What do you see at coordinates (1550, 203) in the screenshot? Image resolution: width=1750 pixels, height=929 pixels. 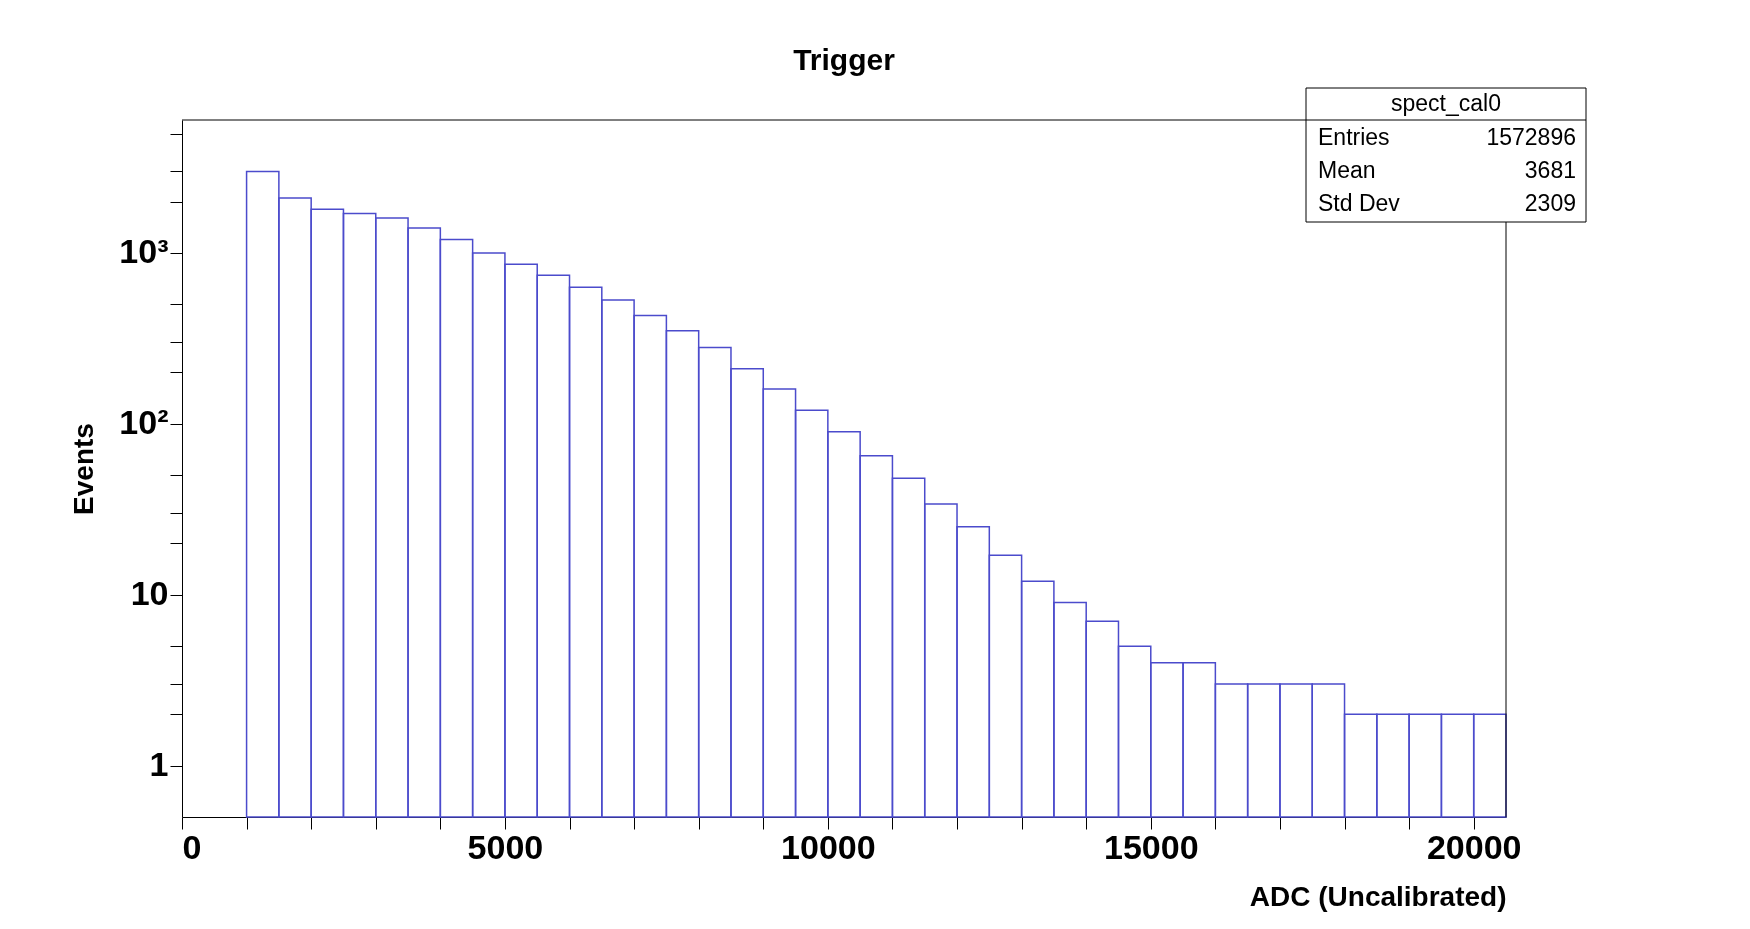 I see `text: 2309` at bounding box center [1550, 203].